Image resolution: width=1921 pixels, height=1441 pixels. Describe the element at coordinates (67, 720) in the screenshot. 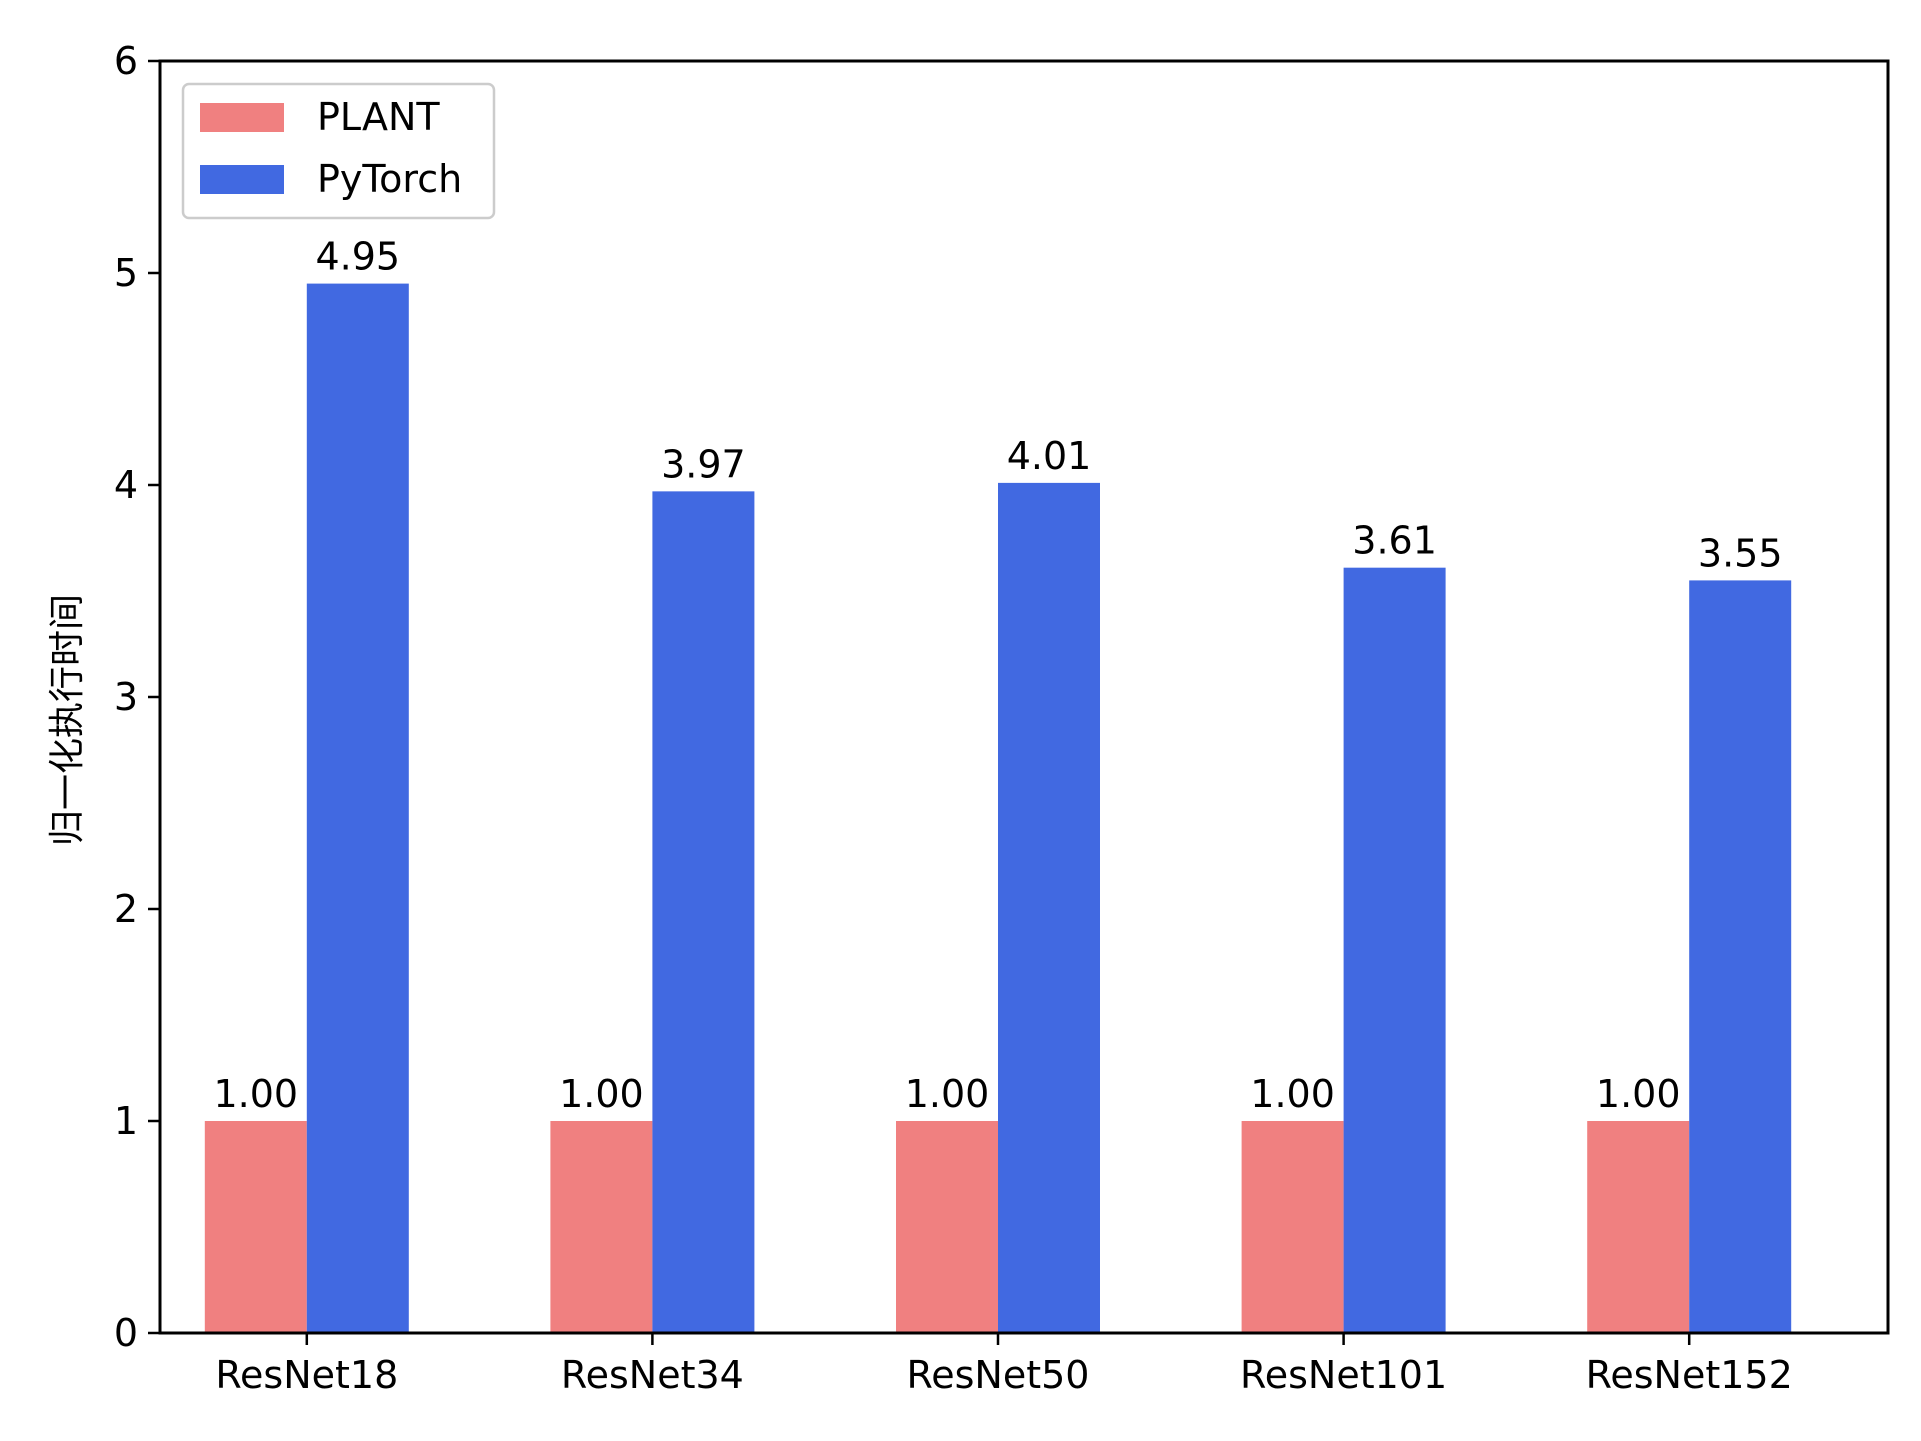

I see `y-axis-title: 归一化执行时间` at that location.